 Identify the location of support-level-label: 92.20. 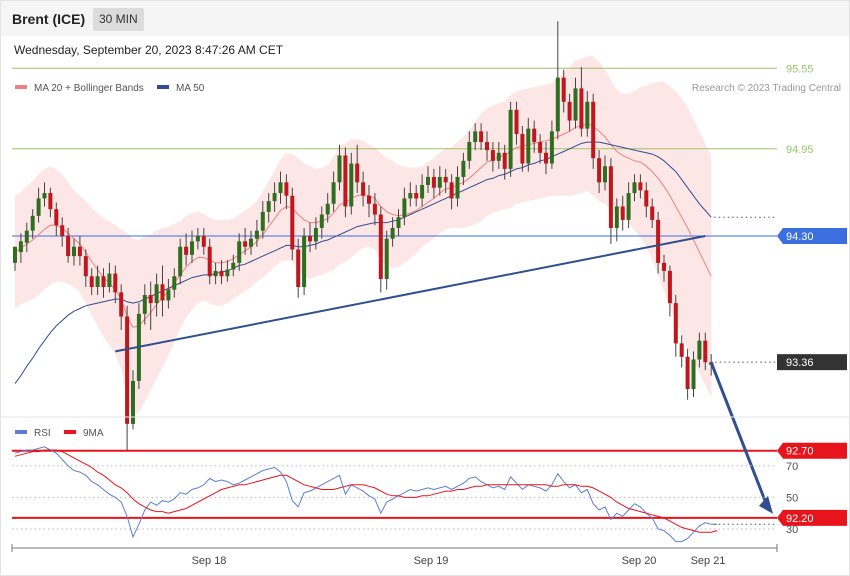
(800, 519).